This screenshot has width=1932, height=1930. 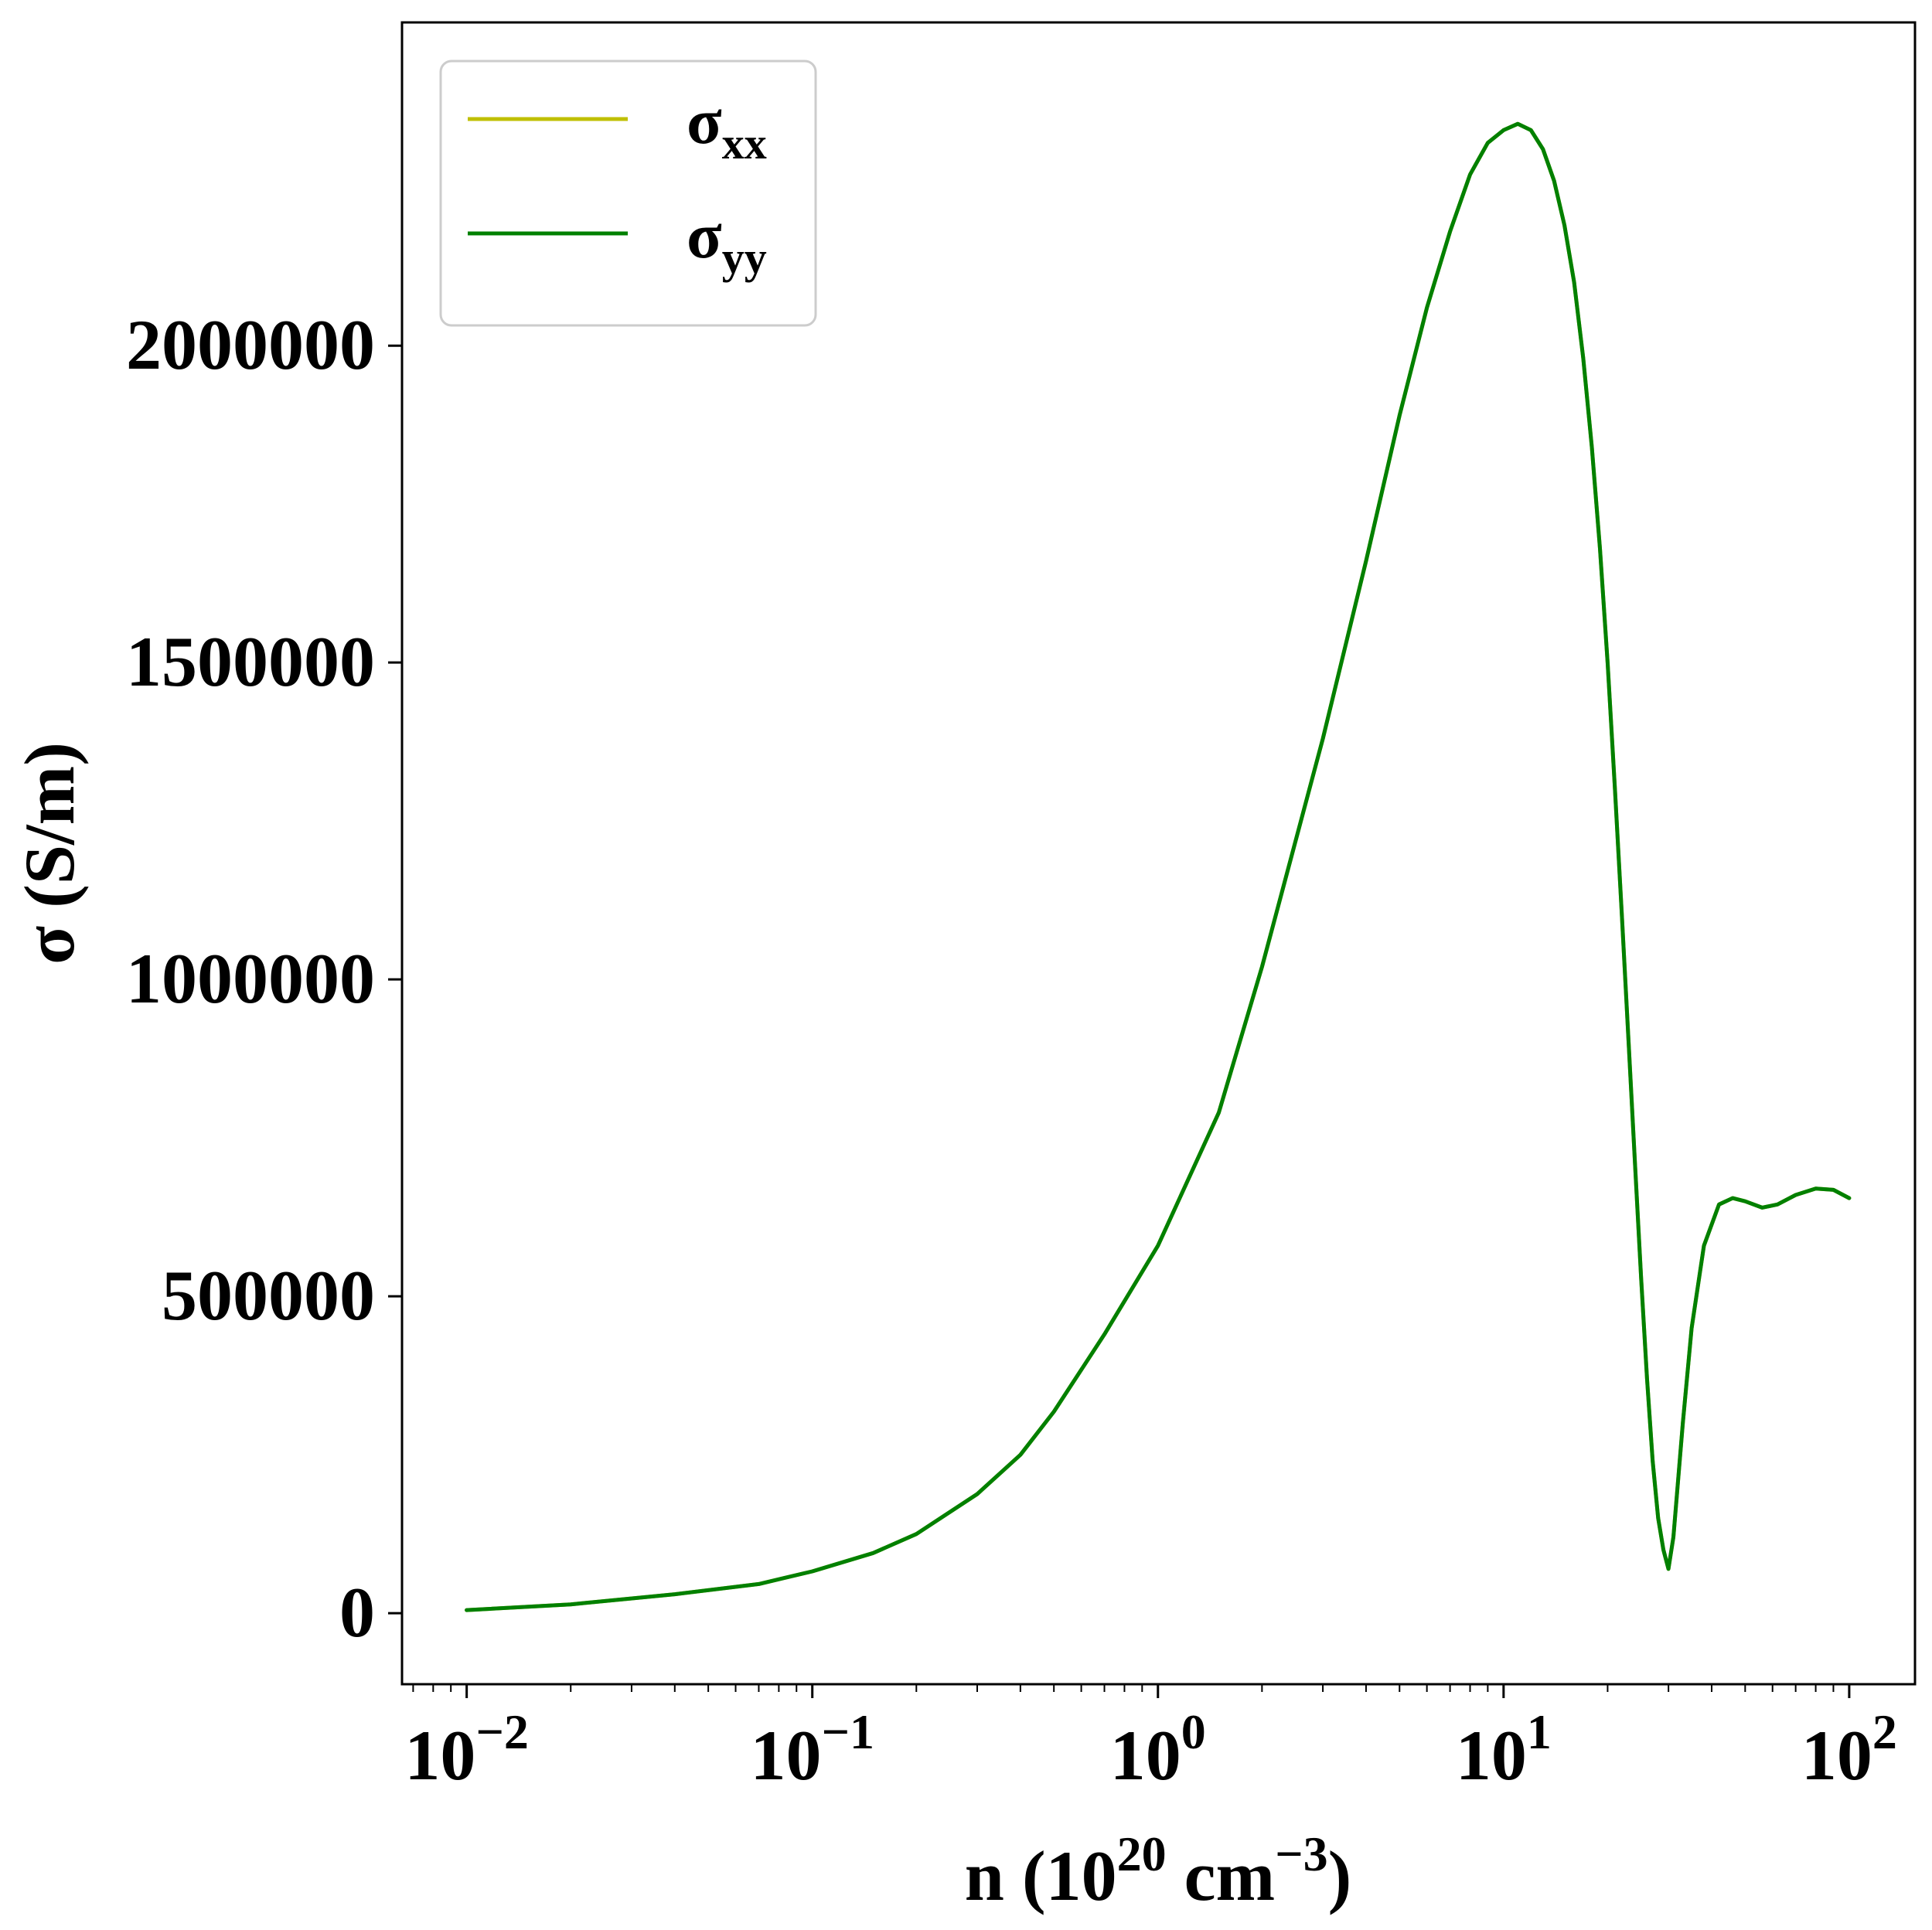 What do you see at coordinates (1849, 1750) in the screenshot?
I see `x-tick-label: 10²` at bounding box center [1849, 1750].